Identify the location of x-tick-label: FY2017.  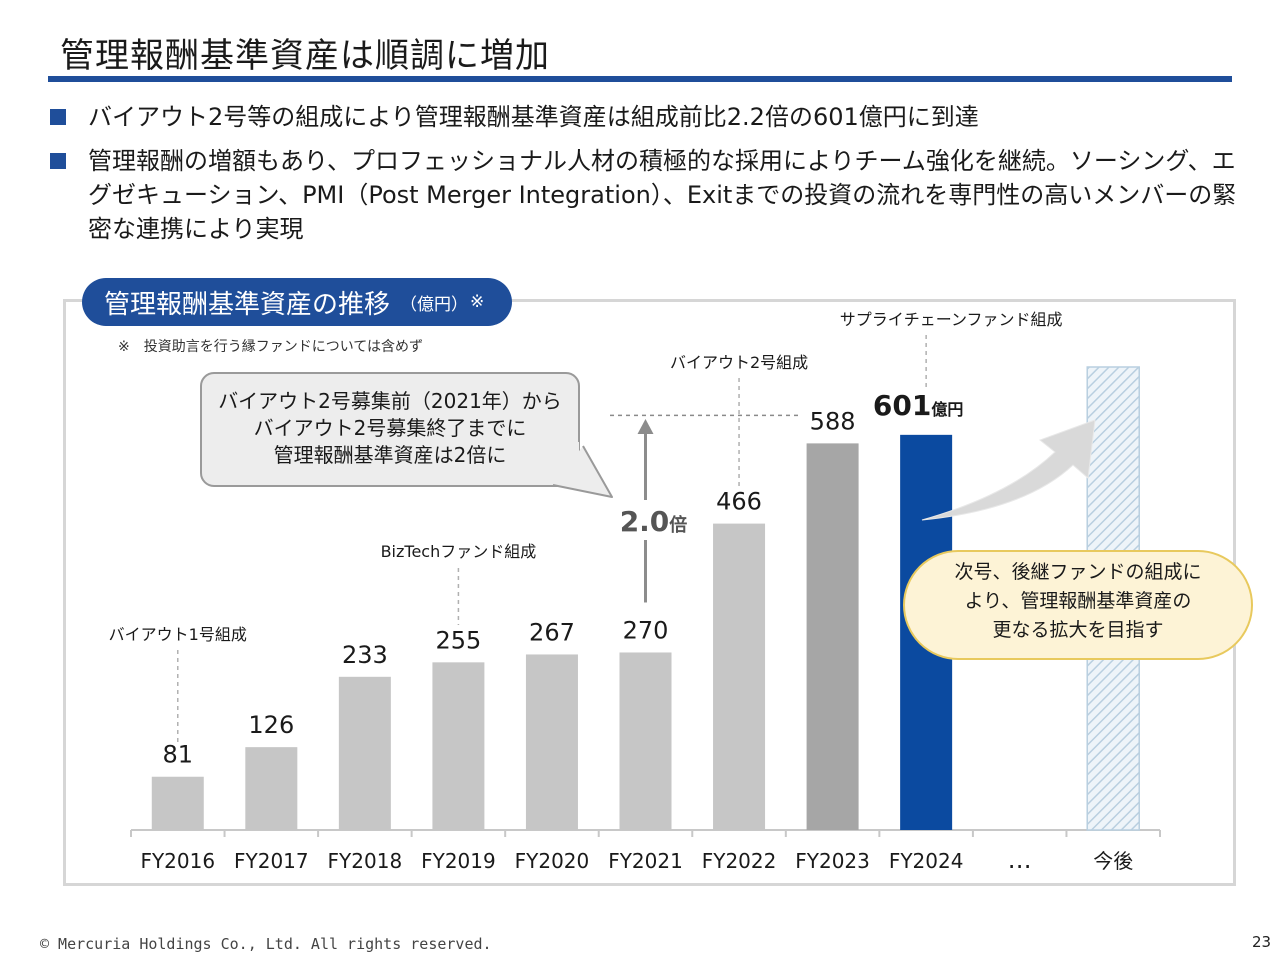
(271, 861).